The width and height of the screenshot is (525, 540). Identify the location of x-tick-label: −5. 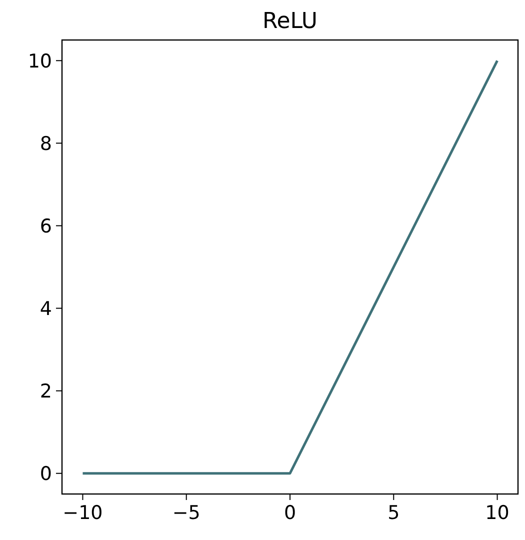
(186, 513).